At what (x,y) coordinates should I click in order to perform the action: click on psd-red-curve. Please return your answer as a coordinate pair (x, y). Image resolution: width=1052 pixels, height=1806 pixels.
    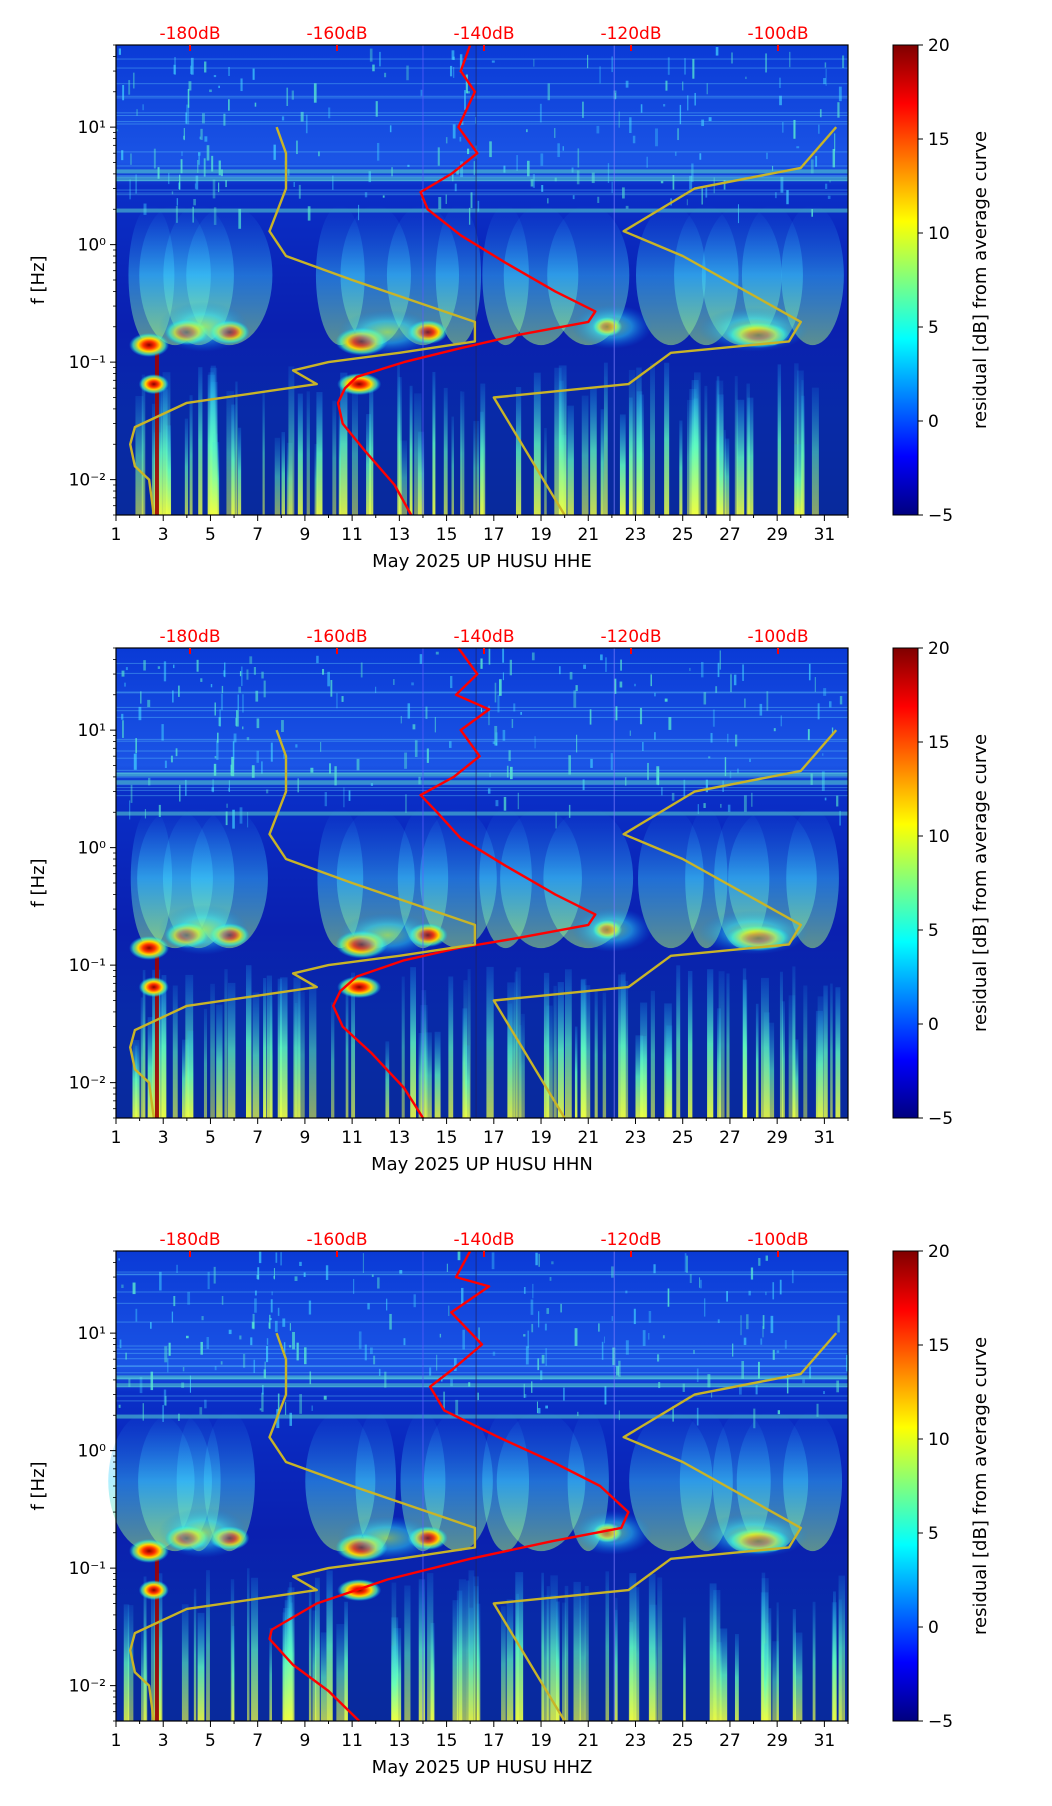
    Looking at the image, I should click on (449, 1486).